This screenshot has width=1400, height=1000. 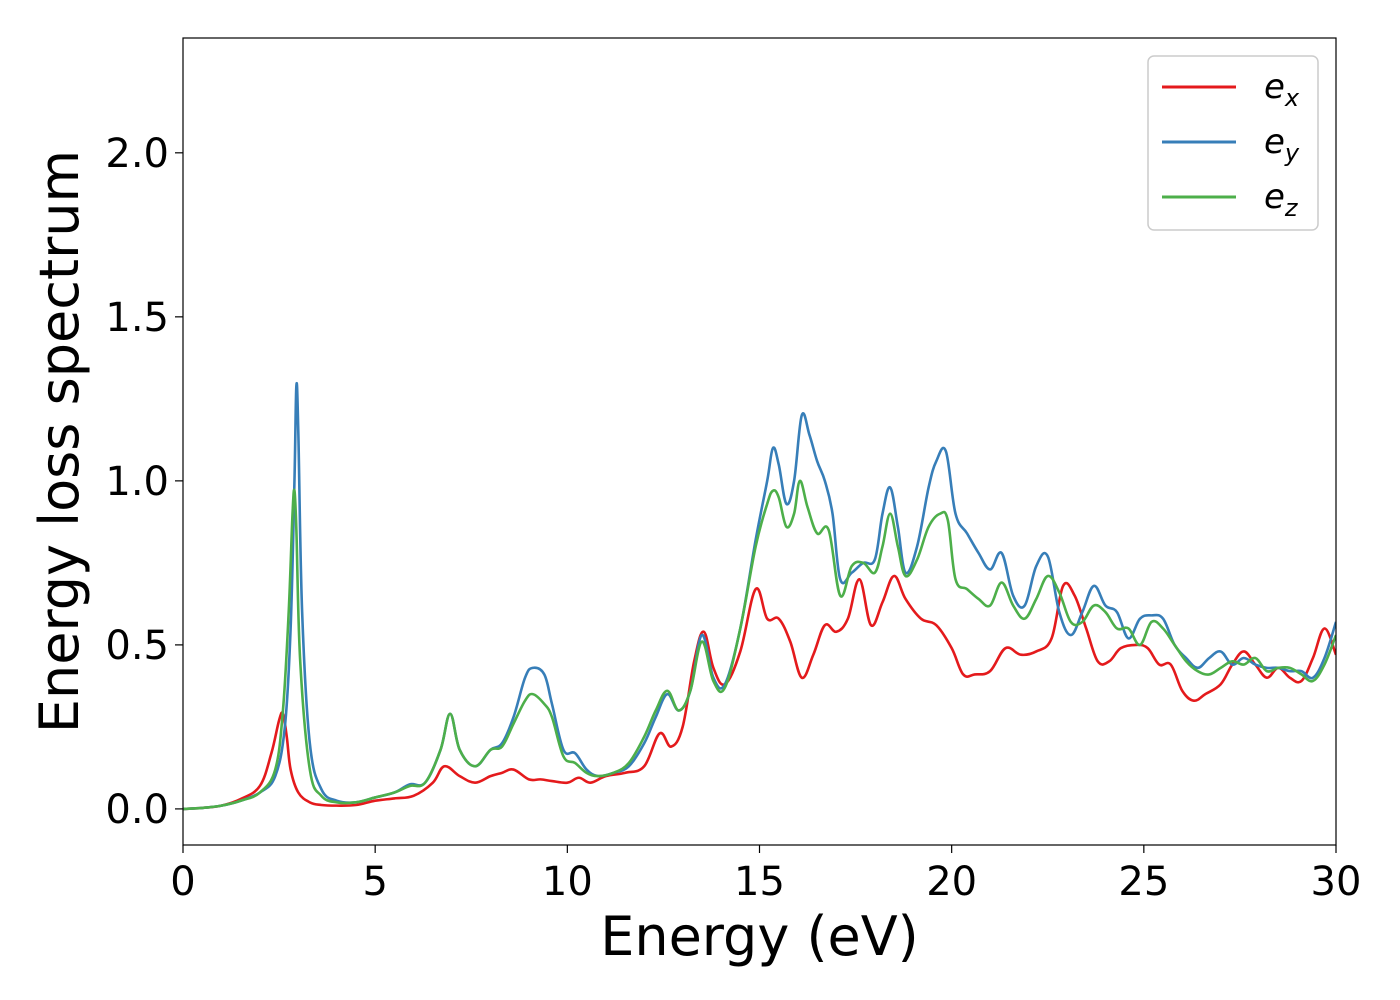 I want to click on legend-entry-ey: ey, so click(x=1282, y=144).